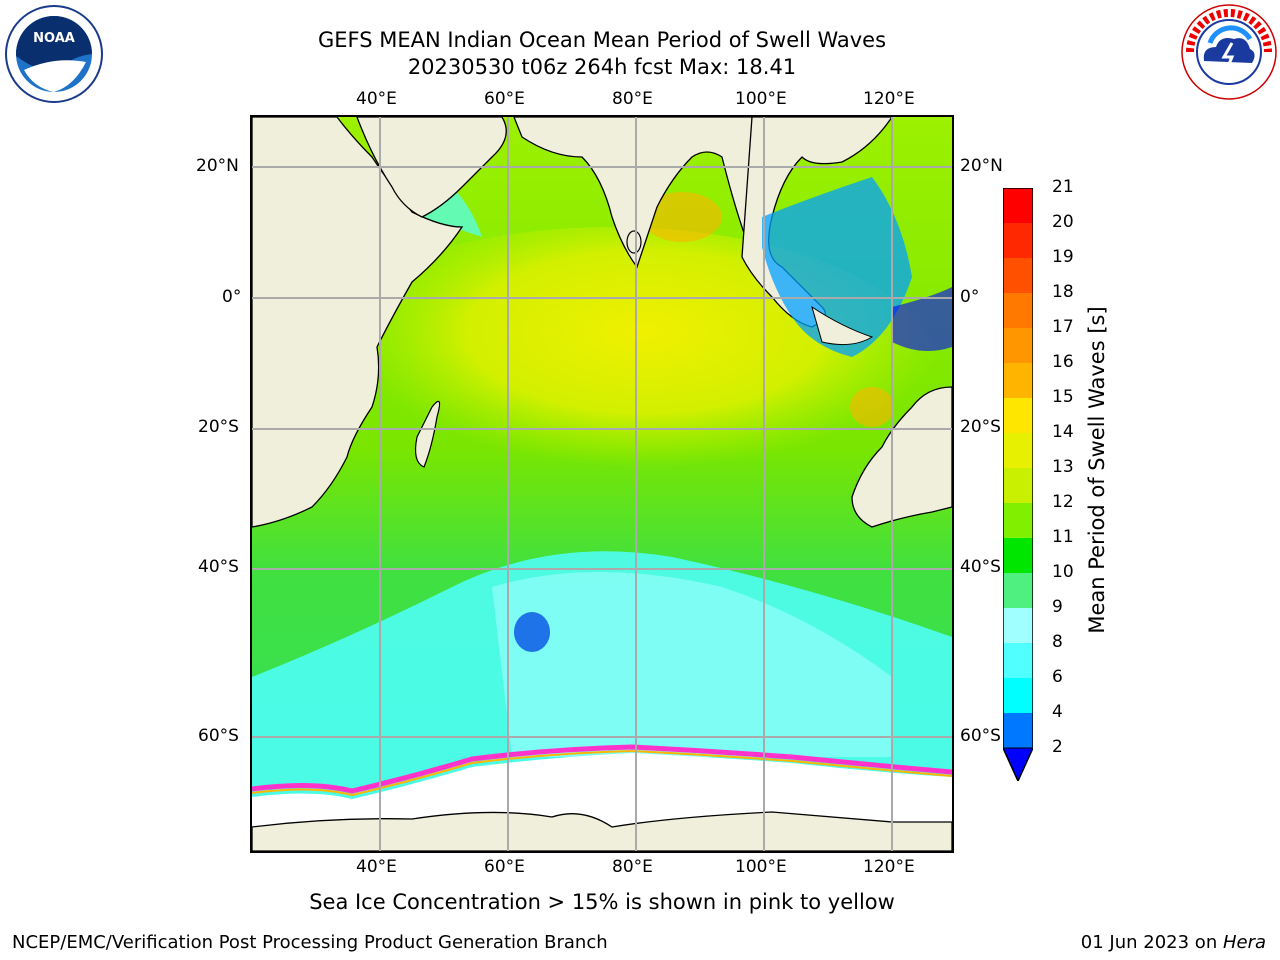 The height and width of the screenshot is (960, 1280). What do you see at coordinates (1244, 942) in the screenshot?
I see `footer-host: Hera` at bounding box center [1244, 942].